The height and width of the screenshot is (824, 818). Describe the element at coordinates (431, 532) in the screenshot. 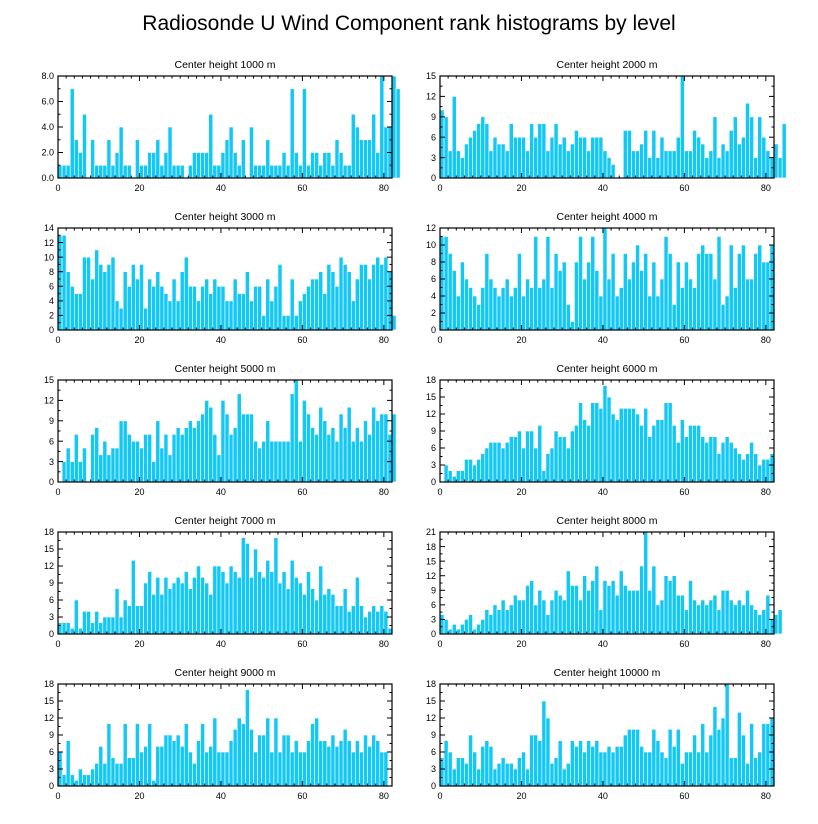

I see `y-tick-label: 21` at that location.